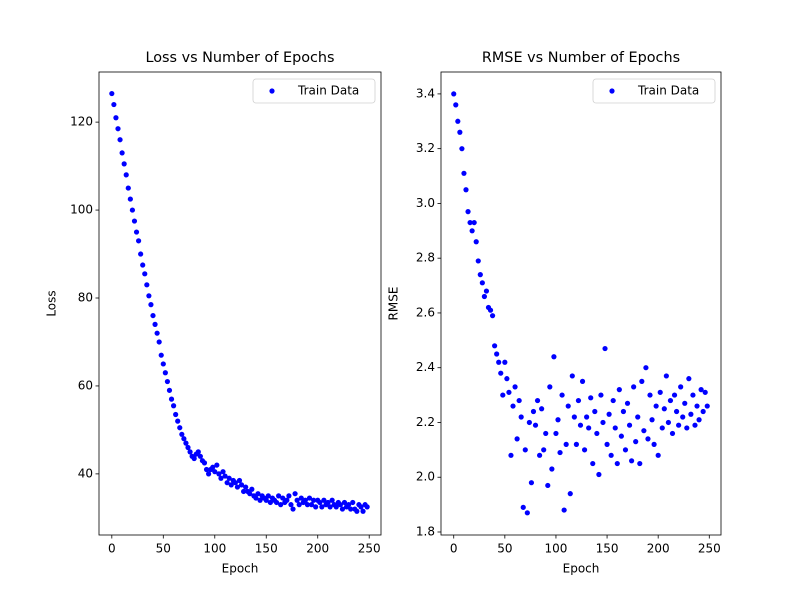 This screenshot has height=600, width=800. I want to click on y-tick-label: 3.0, so click(425, 203).